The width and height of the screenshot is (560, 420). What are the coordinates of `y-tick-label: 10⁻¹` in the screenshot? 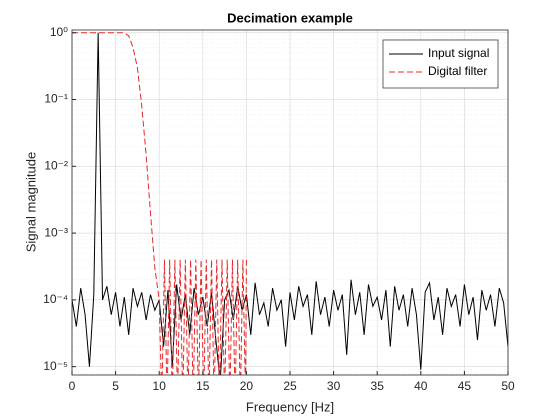 It's located at (56, 99).